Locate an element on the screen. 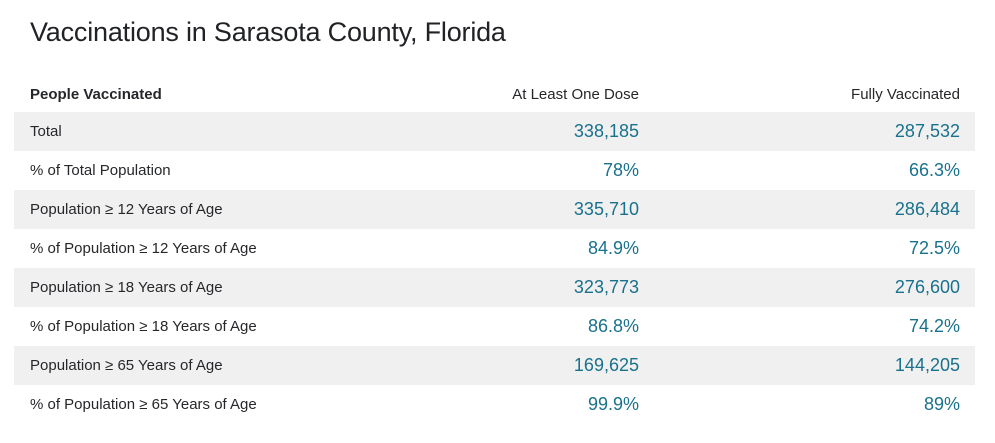 The height and width of the screenshot is (443, 995). one-dose-value: 335,710 is located at coordinates (606, 209).